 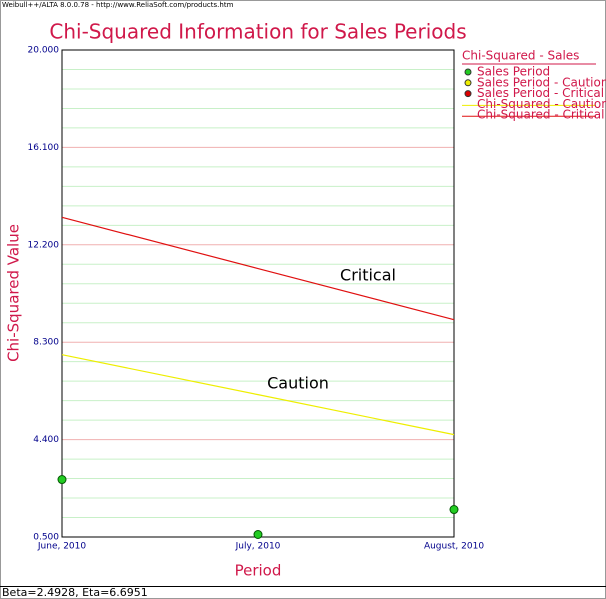 What do you see at coordinates (540, 93) in the screenshot?
I see `legend-label: Sales Period - Critical` at bounding box center [540, 93].